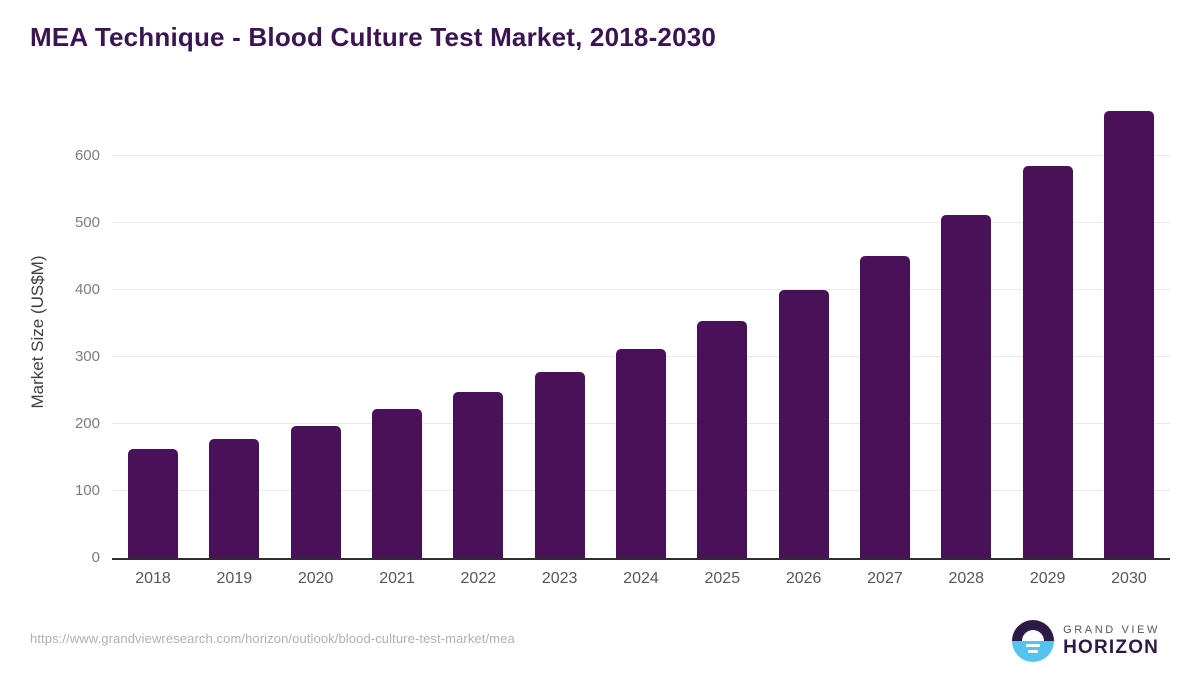 The image size is (1200, 675). Describe the element at coordinates (87, 423) in the screenshot. I see `y-tick-label-200: 200` at that location.